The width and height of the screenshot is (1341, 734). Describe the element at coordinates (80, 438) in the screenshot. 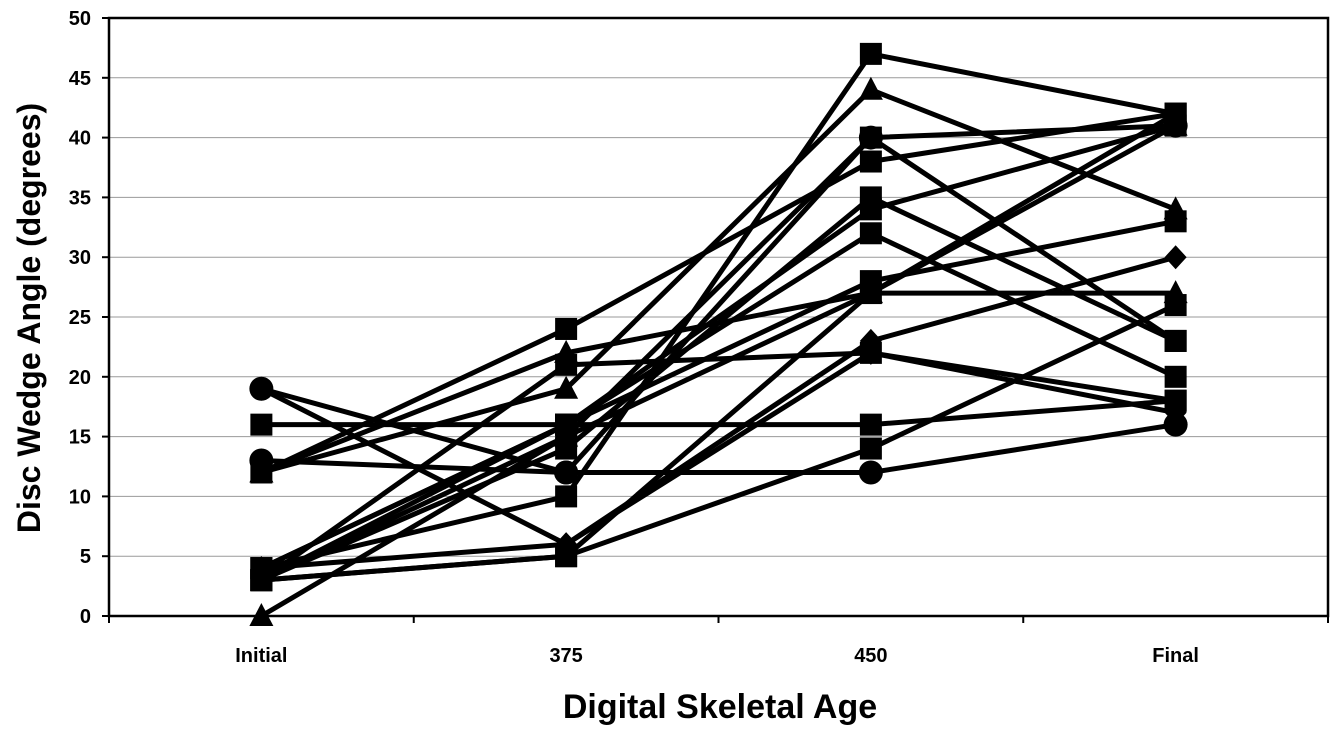

I see `y-tick-label: 15` at that location.